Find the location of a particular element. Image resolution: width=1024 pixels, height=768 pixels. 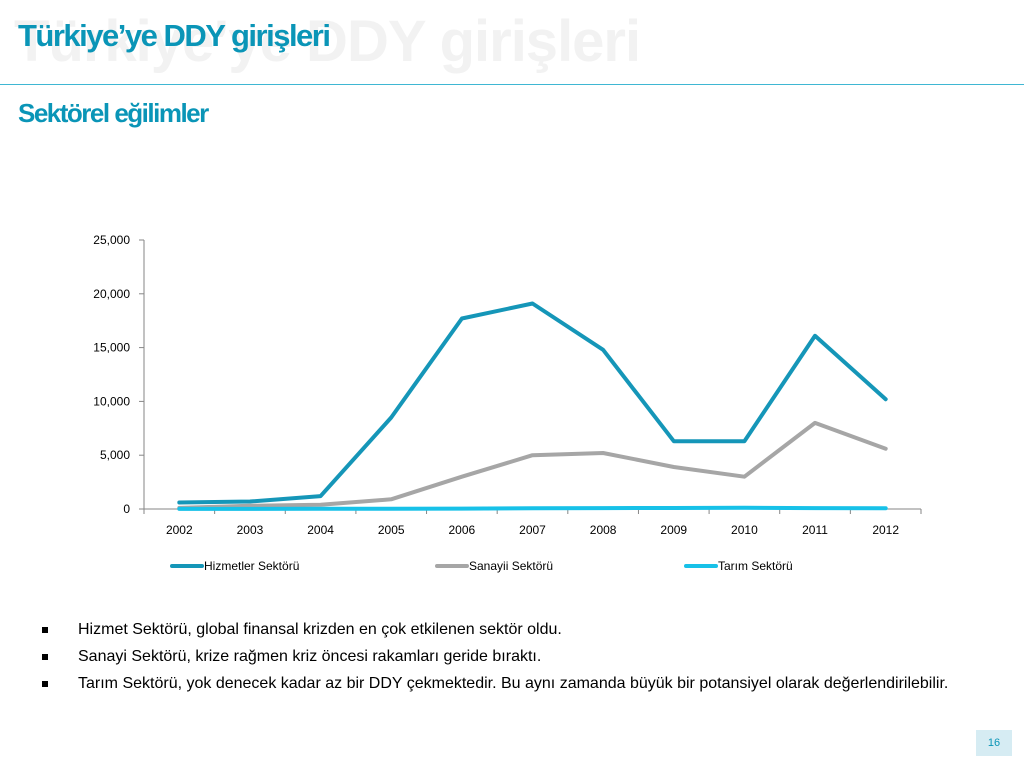

x-tick-label: 2005 is located at coordinates (391, 530).